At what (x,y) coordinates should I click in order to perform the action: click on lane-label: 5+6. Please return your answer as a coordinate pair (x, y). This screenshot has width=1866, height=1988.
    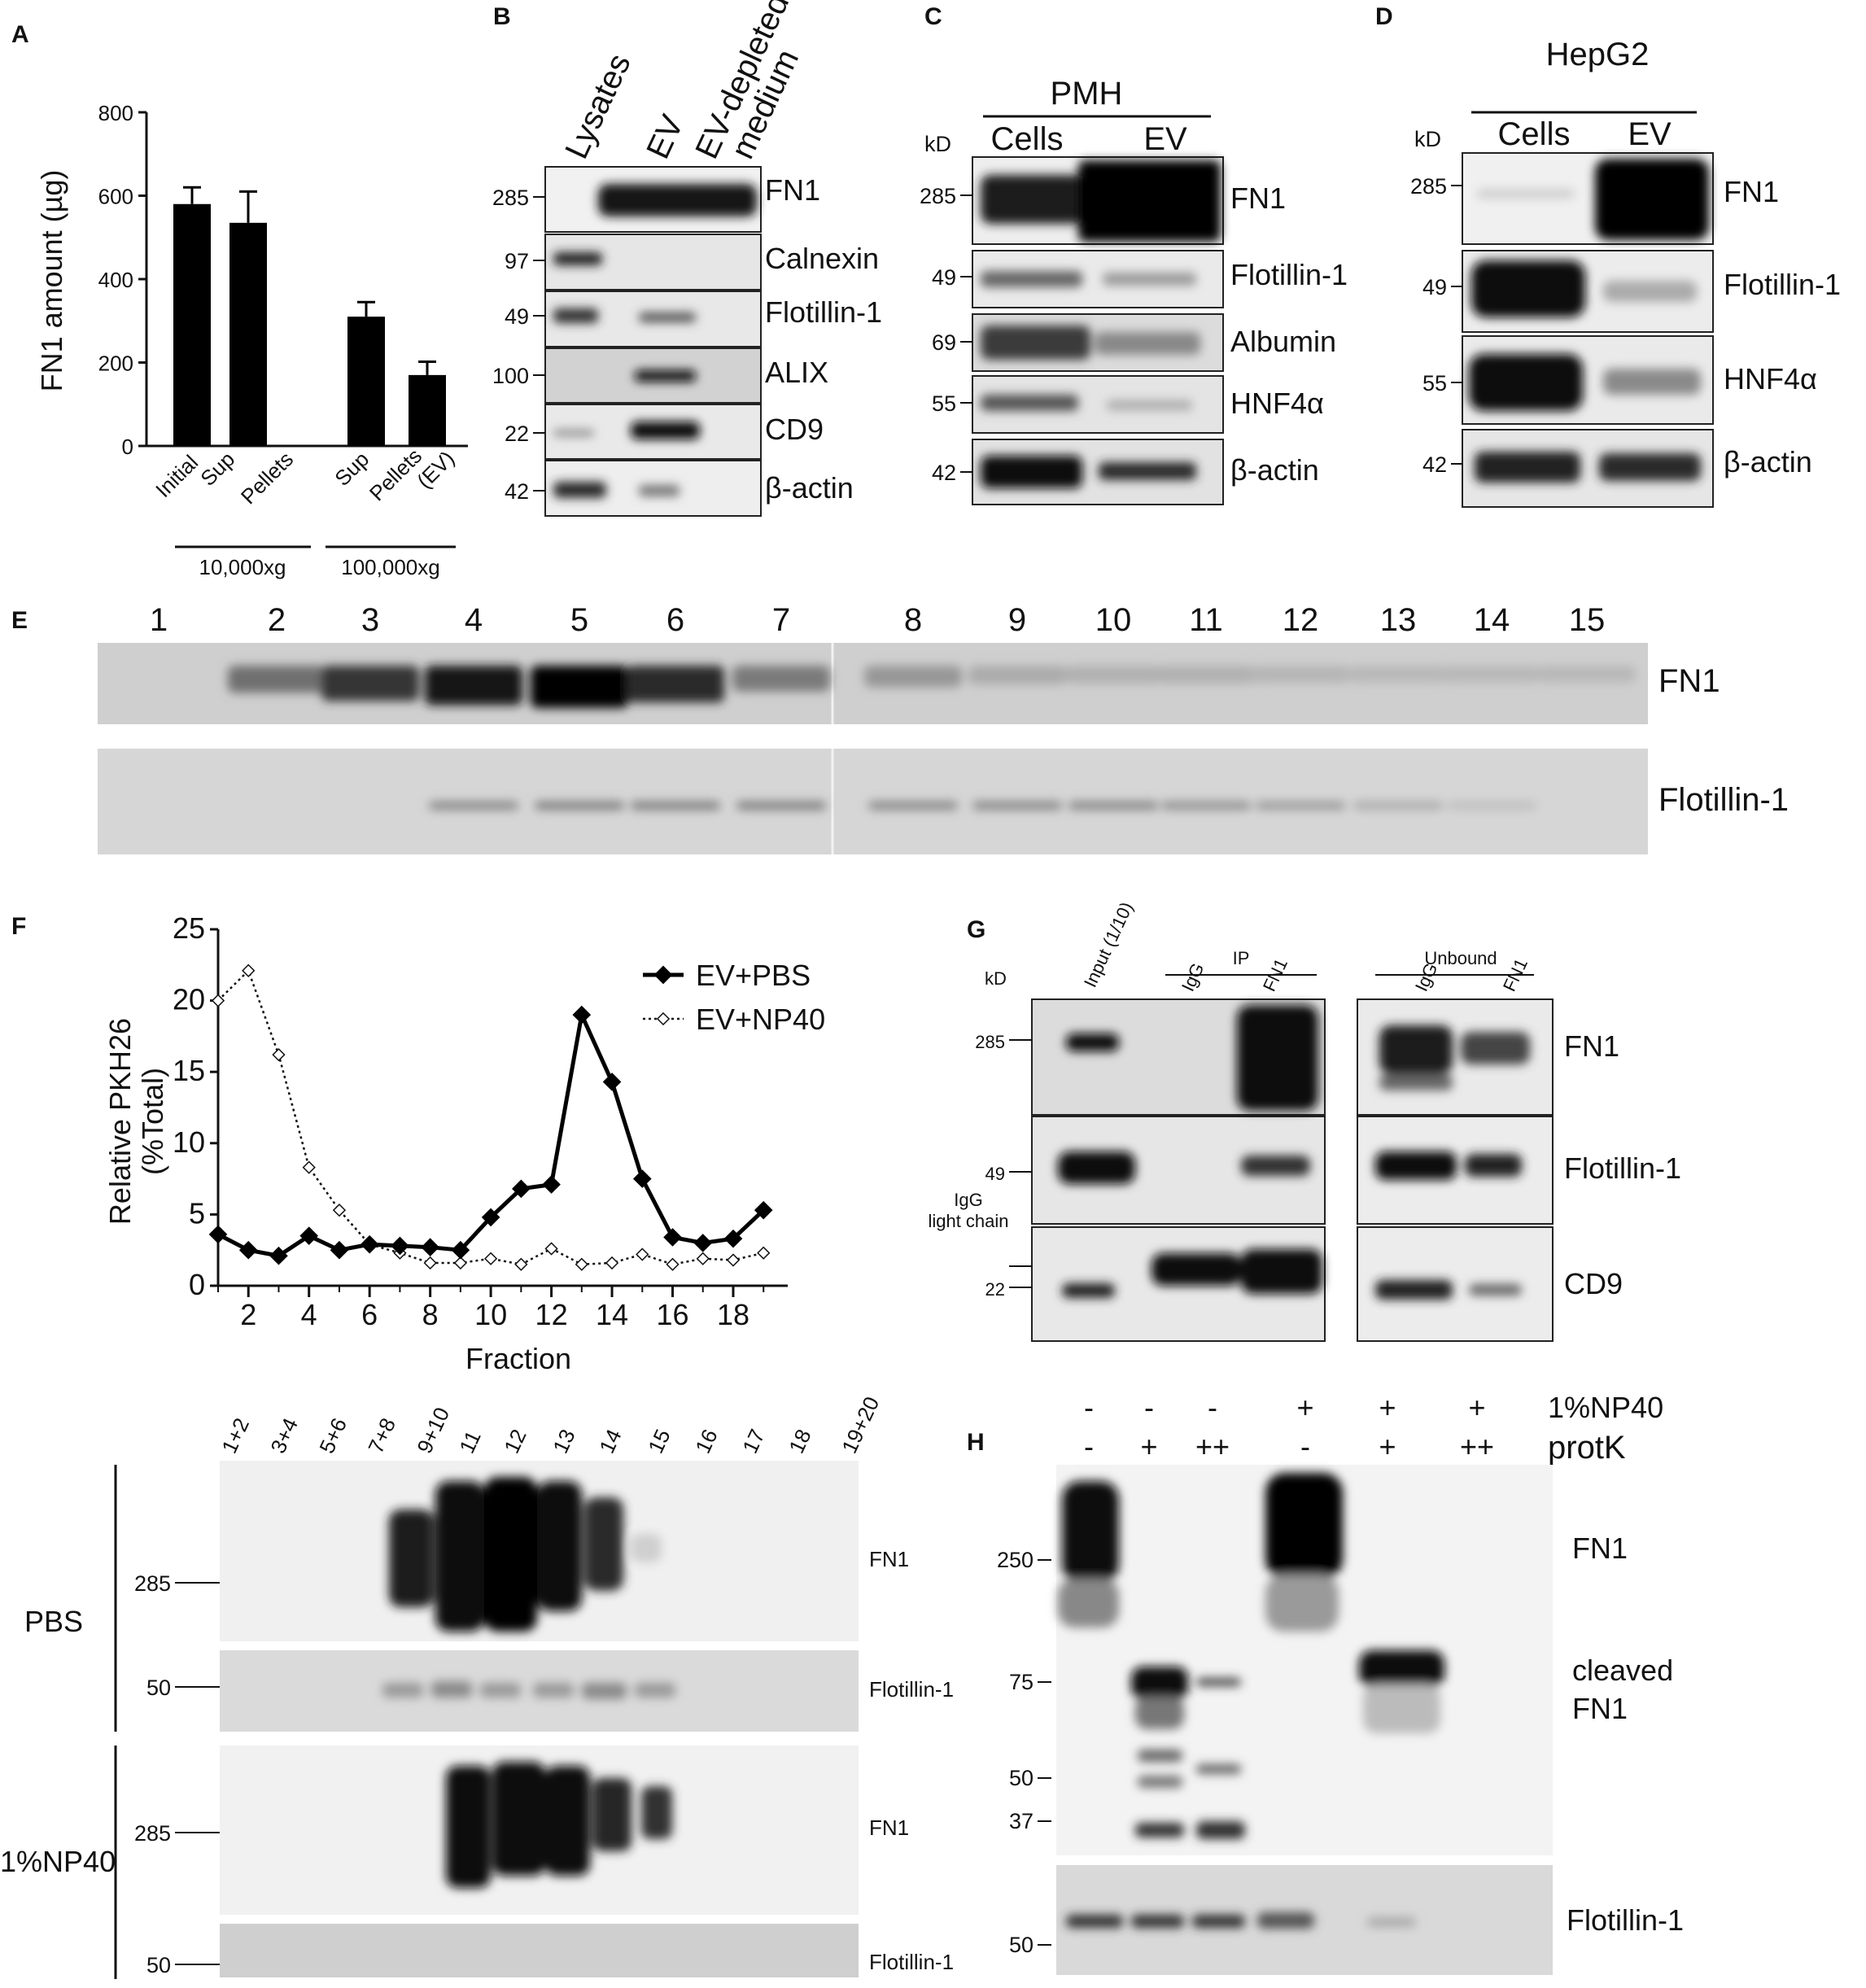
    Looking at the image, I should click on (333, 1435).